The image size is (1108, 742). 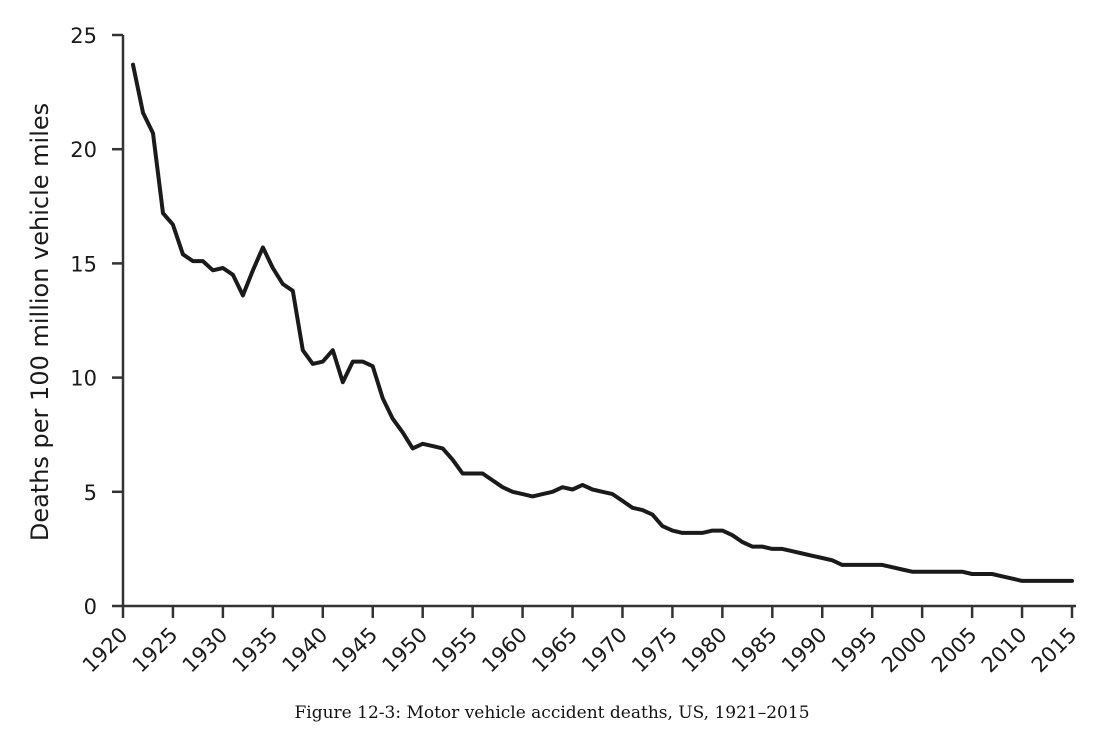 What do you see at coordinates (754, 650) in the screenshot?
I see `x-tick-label: 1985` at bounding box center [754, 650].